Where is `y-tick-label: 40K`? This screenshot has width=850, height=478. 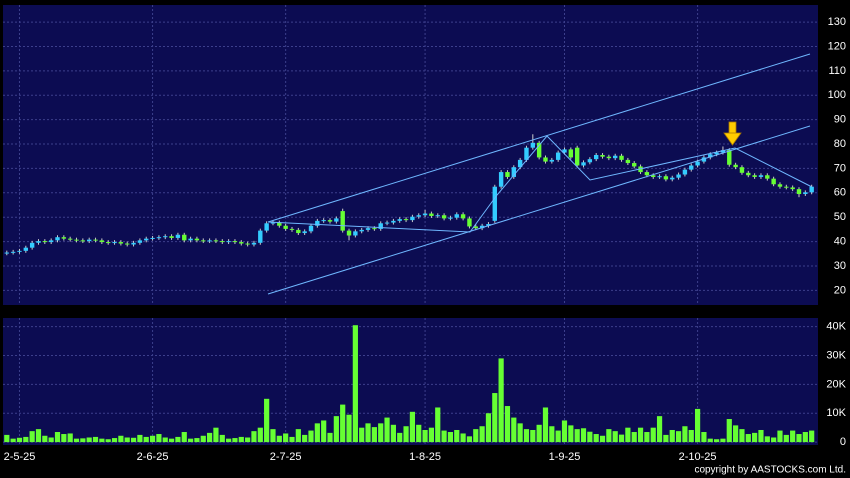
y-tick-label: 40K is located at coordinates (836, 327).